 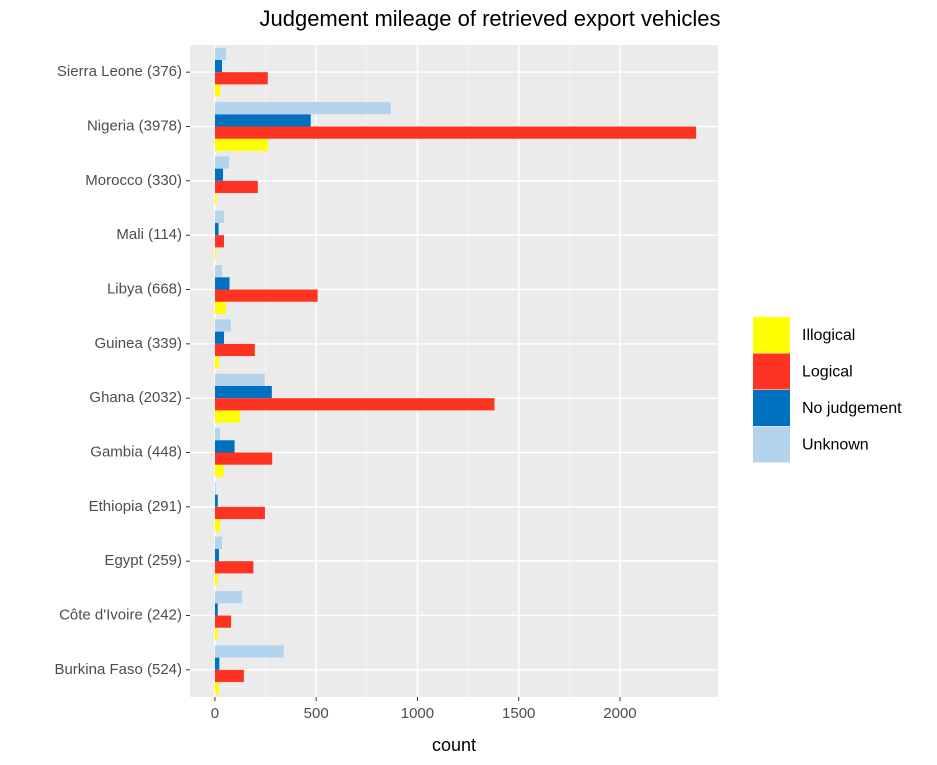 What do you see at coordinates (828, 335) in the screenshot?
I see `legend-label: Illogical` at bounding box center [828, 335].